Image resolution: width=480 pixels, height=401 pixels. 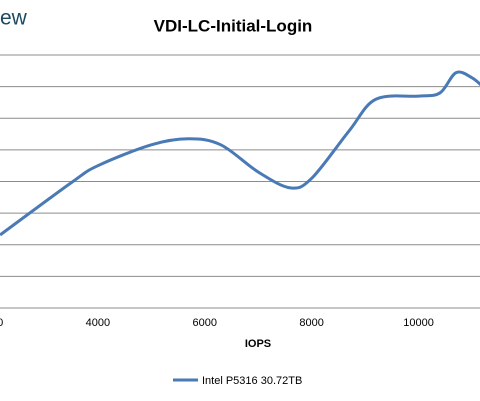 I want to click on x-tick-label: 8000, so click(x=311, y=323).